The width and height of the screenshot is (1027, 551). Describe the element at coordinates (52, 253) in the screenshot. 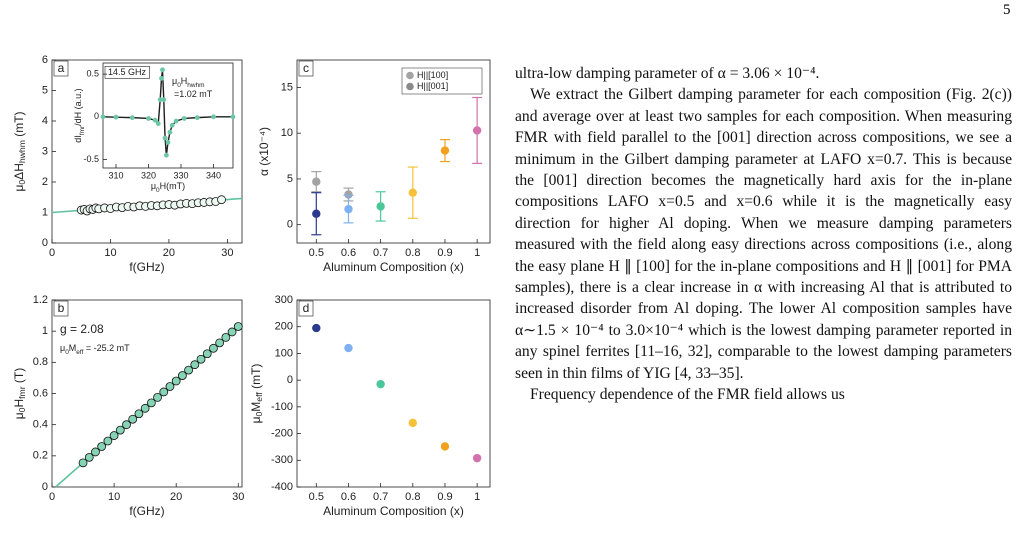

I see `x-tick-label: 0` at that location.